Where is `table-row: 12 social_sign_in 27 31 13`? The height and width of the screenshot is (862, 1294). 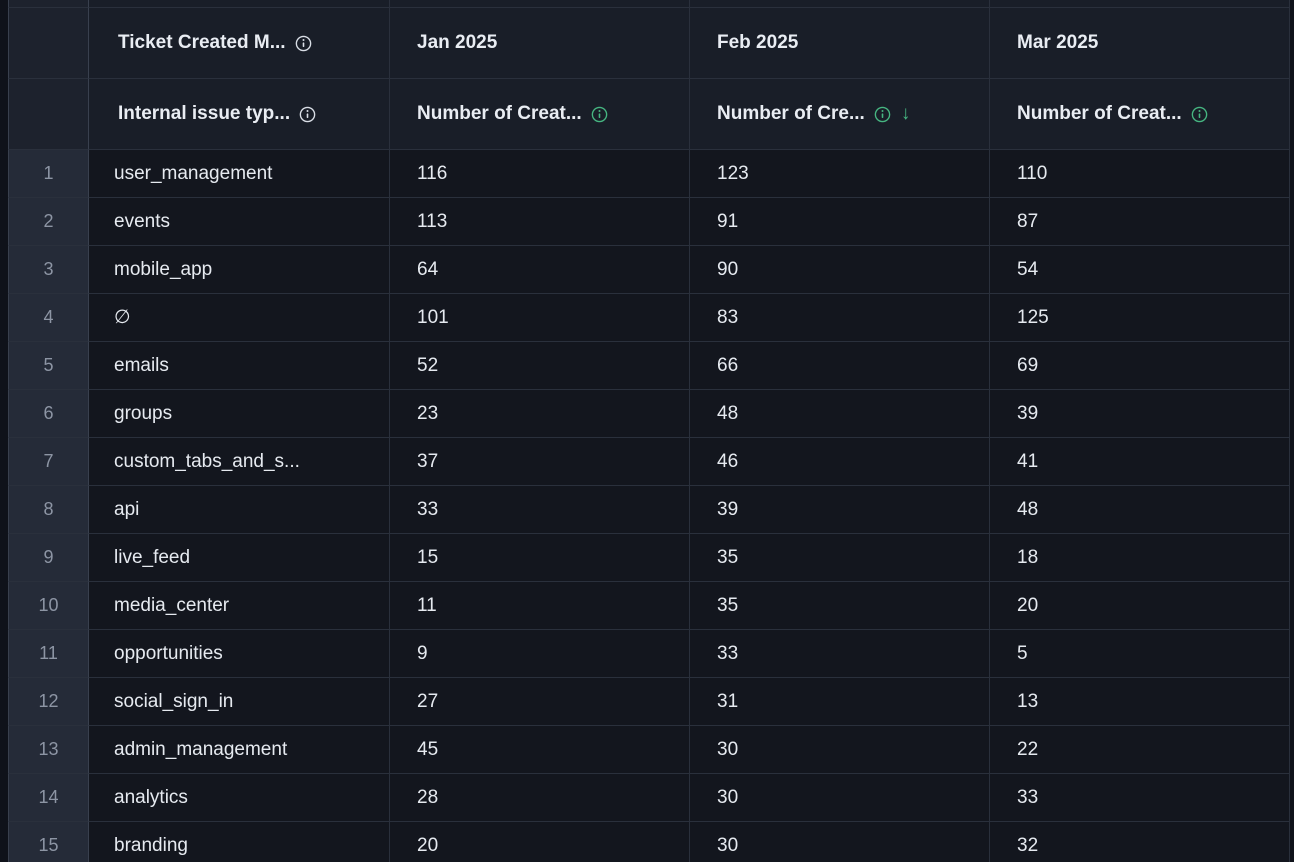
table-row: 12 social_sign_in 27 31 13 is located at coordinates (647, 702).